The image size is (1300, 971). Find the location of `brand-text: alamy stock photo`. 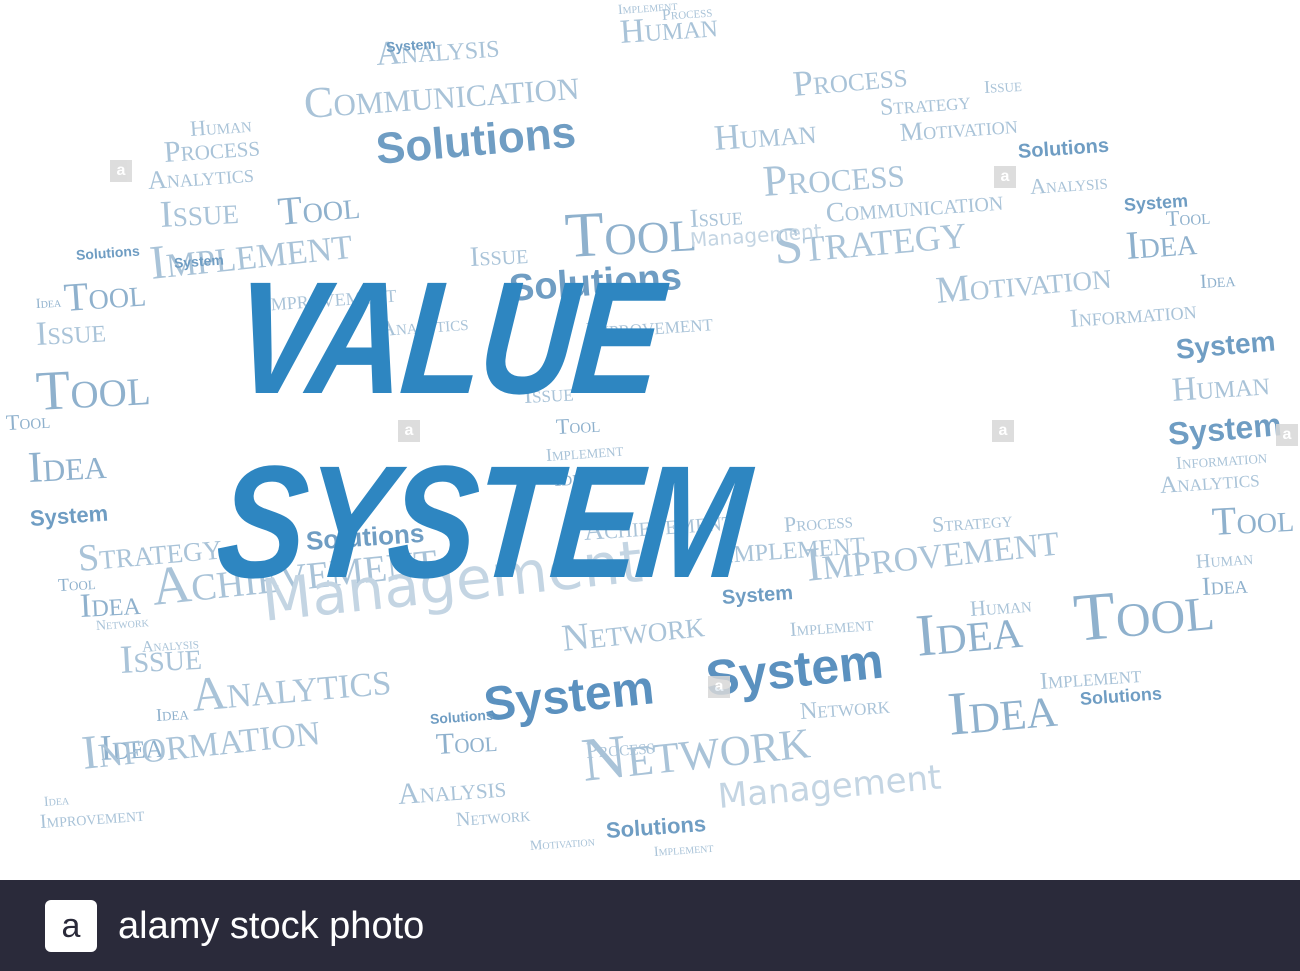

brand-text: alamy stock photo is located at coordinates (271, 926).